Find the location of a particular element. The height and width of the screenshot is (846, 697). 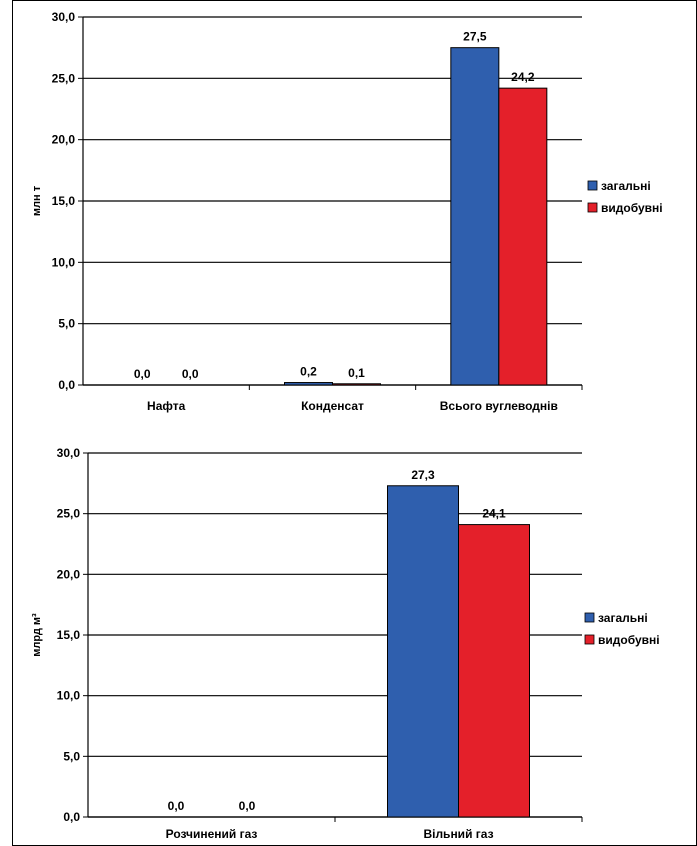

category-label: Розчинений газ is located at coordinates (212, 834).